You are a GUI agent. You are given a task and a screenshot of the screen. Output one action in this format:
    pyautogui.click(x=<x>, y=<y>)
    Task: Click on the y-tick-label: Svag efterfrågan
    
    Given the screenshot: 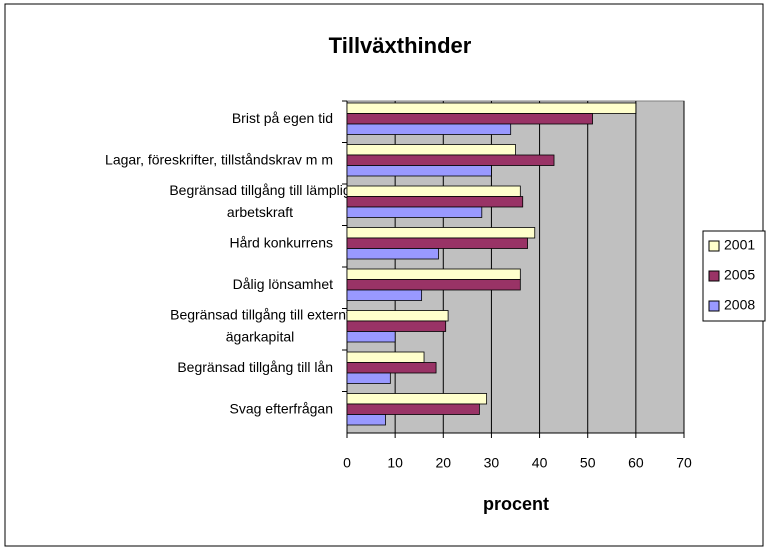 What is the action you would take?
    pyautogui.click(x=281, y=408)
    